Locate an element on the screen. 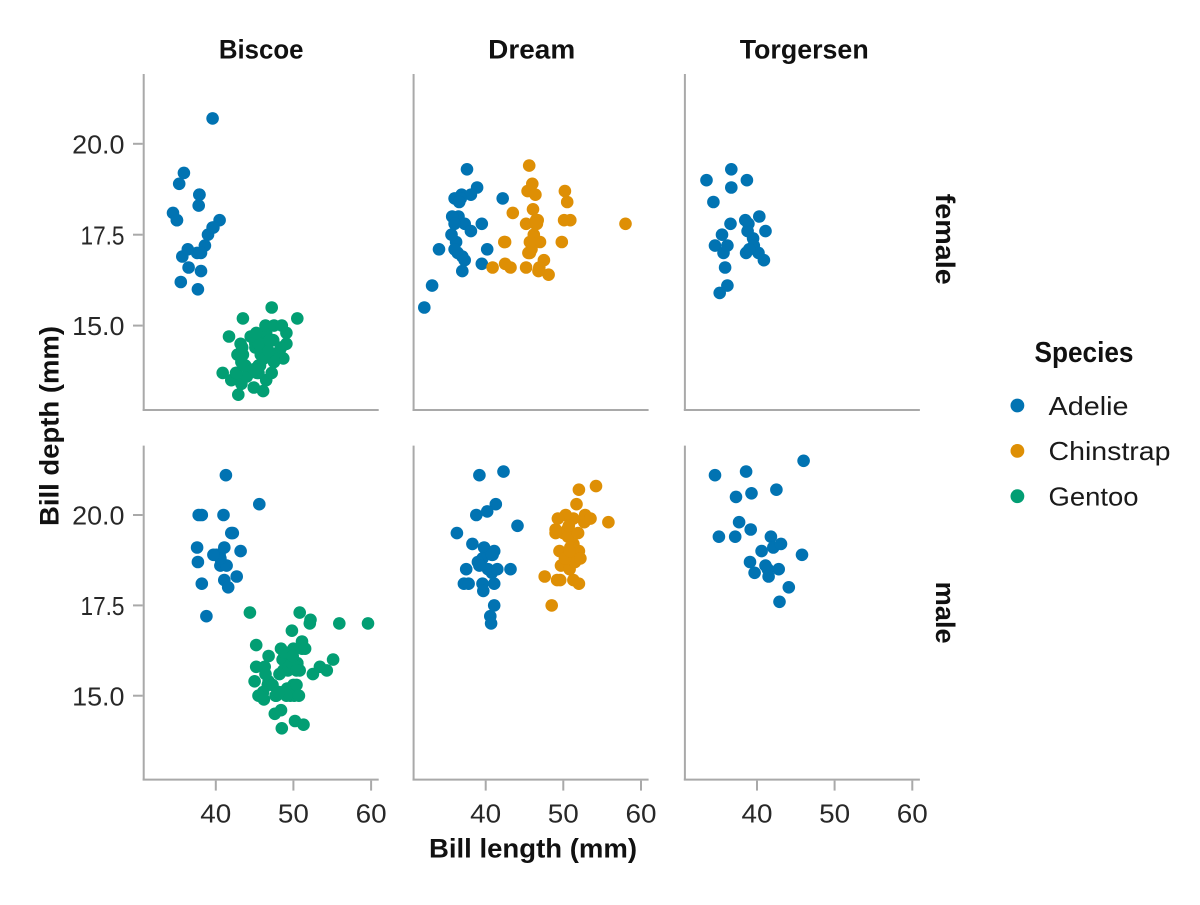 This screenshot has width=1200, height=905. svg-text: Dream is located at coordinates (531, 50).